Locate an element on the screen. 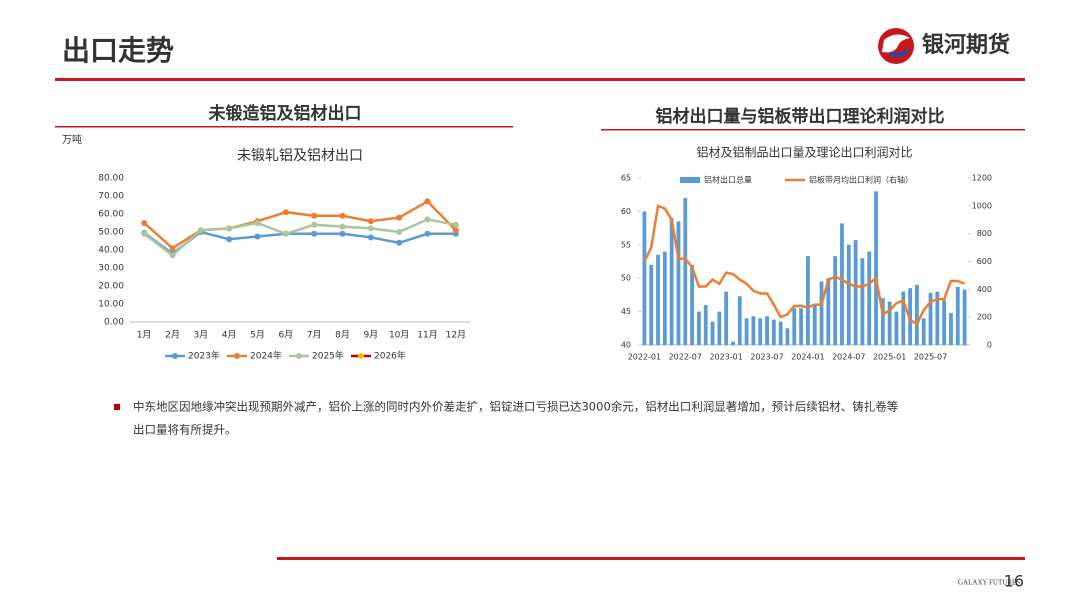 The width and height of the screenshot is (1080, 608). x-tick-label: 8月 is located at coordinates (342, 335).